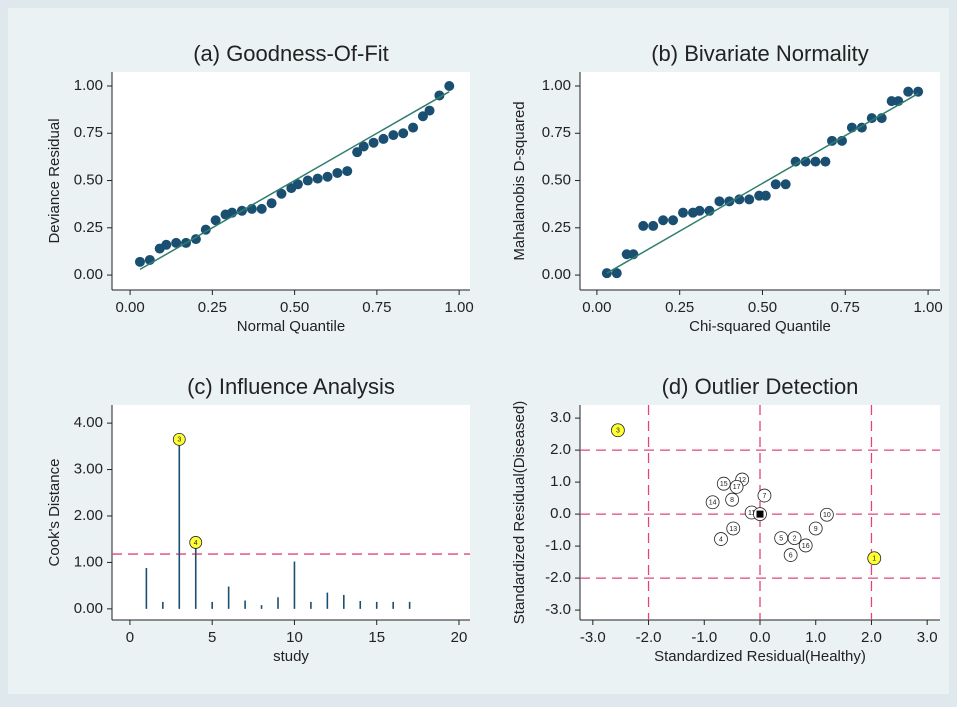 This screenshot has height=707, width=957. Describe the element at coordinates (593, 637) in the screenshot. I see `x-tick-label: -3.0` at that location.